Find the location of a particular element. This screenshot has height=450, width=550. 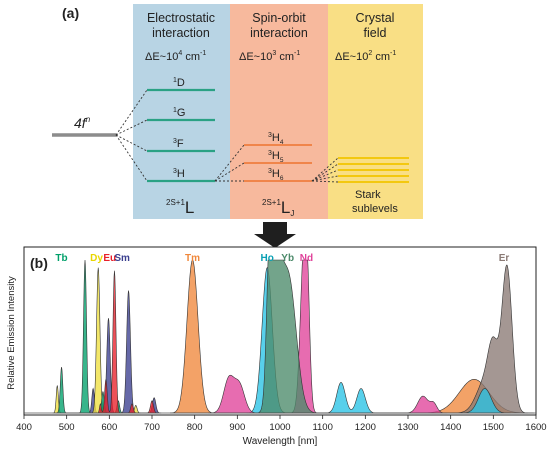

element-label-tb: Tb is located at coordinates (61, 258).